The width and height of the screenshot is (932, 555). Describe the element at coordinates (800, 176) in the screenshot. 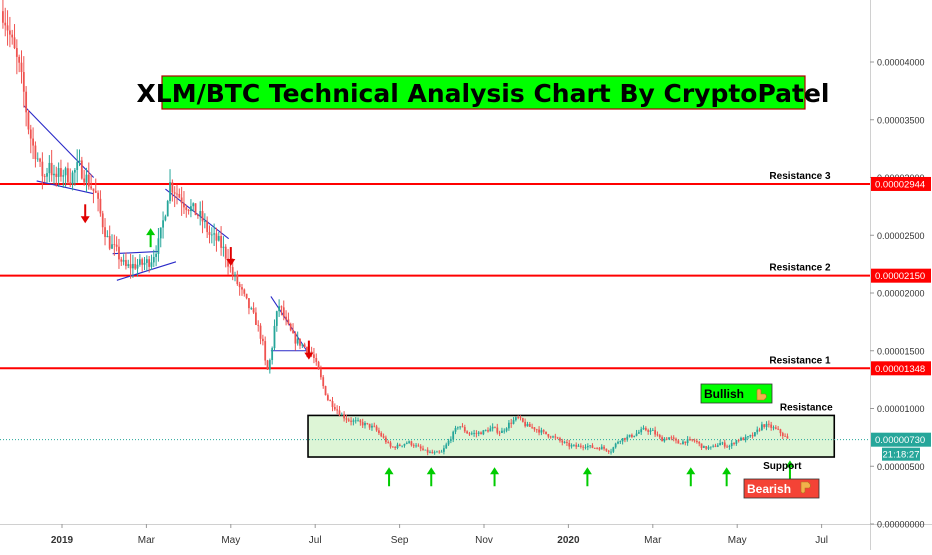

I see `resistance-label: Resistance 3` at that location.